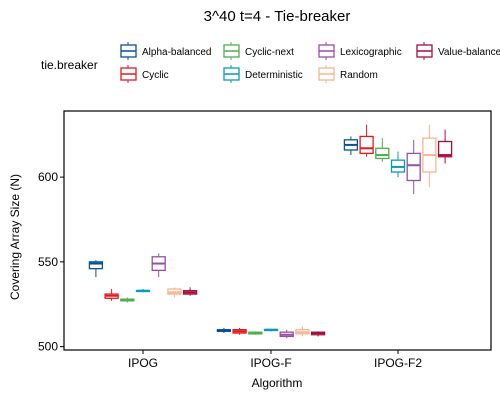 This screenshot has height=400, width=500. What do you see at coordinates (271, 330) in the screenshot?
I see `box-ipog-f-deterministic` at bounding box center [271, 330].